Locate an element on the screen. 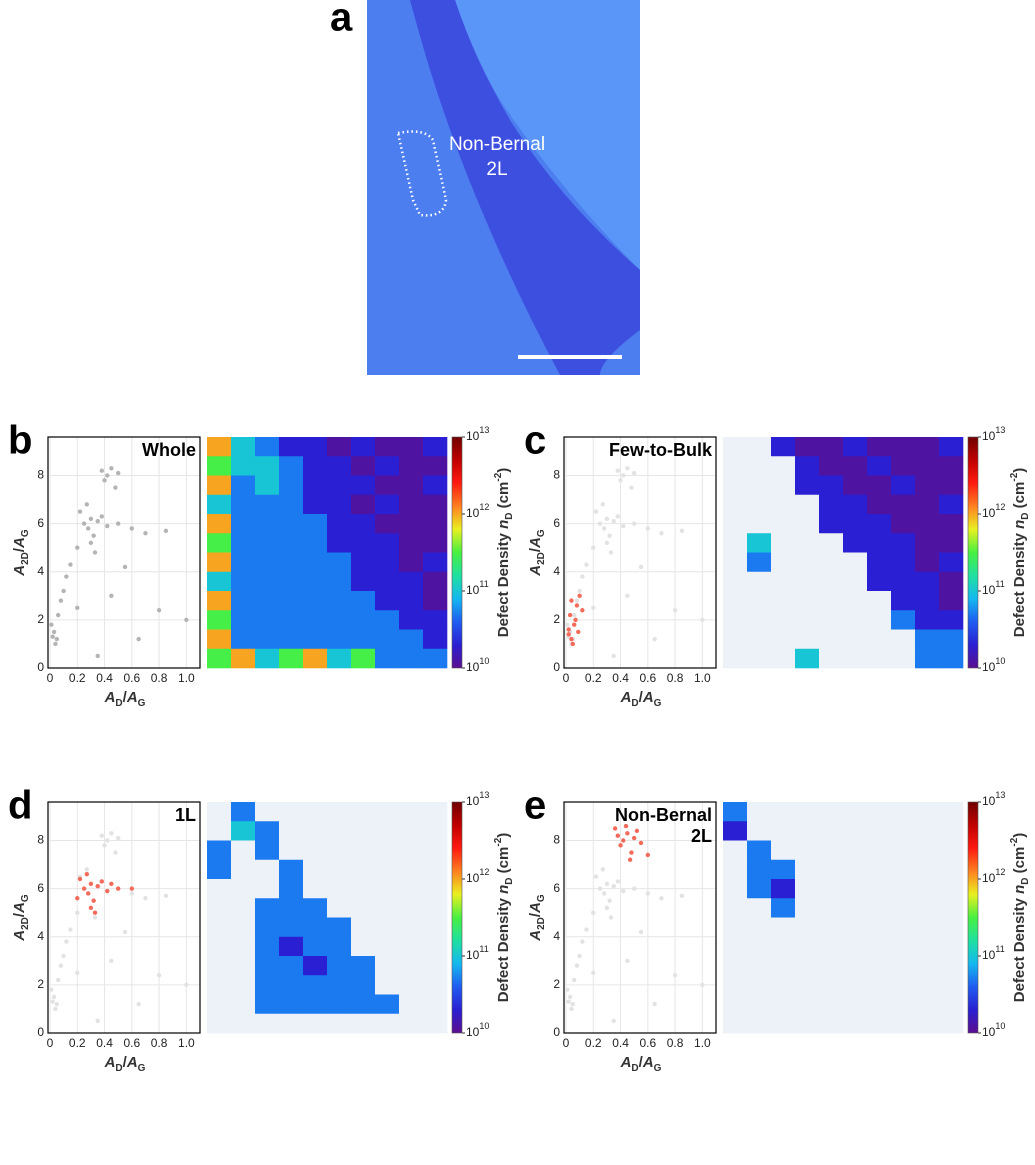  y-tick-label: 4 is located at coordinates (556, 936).